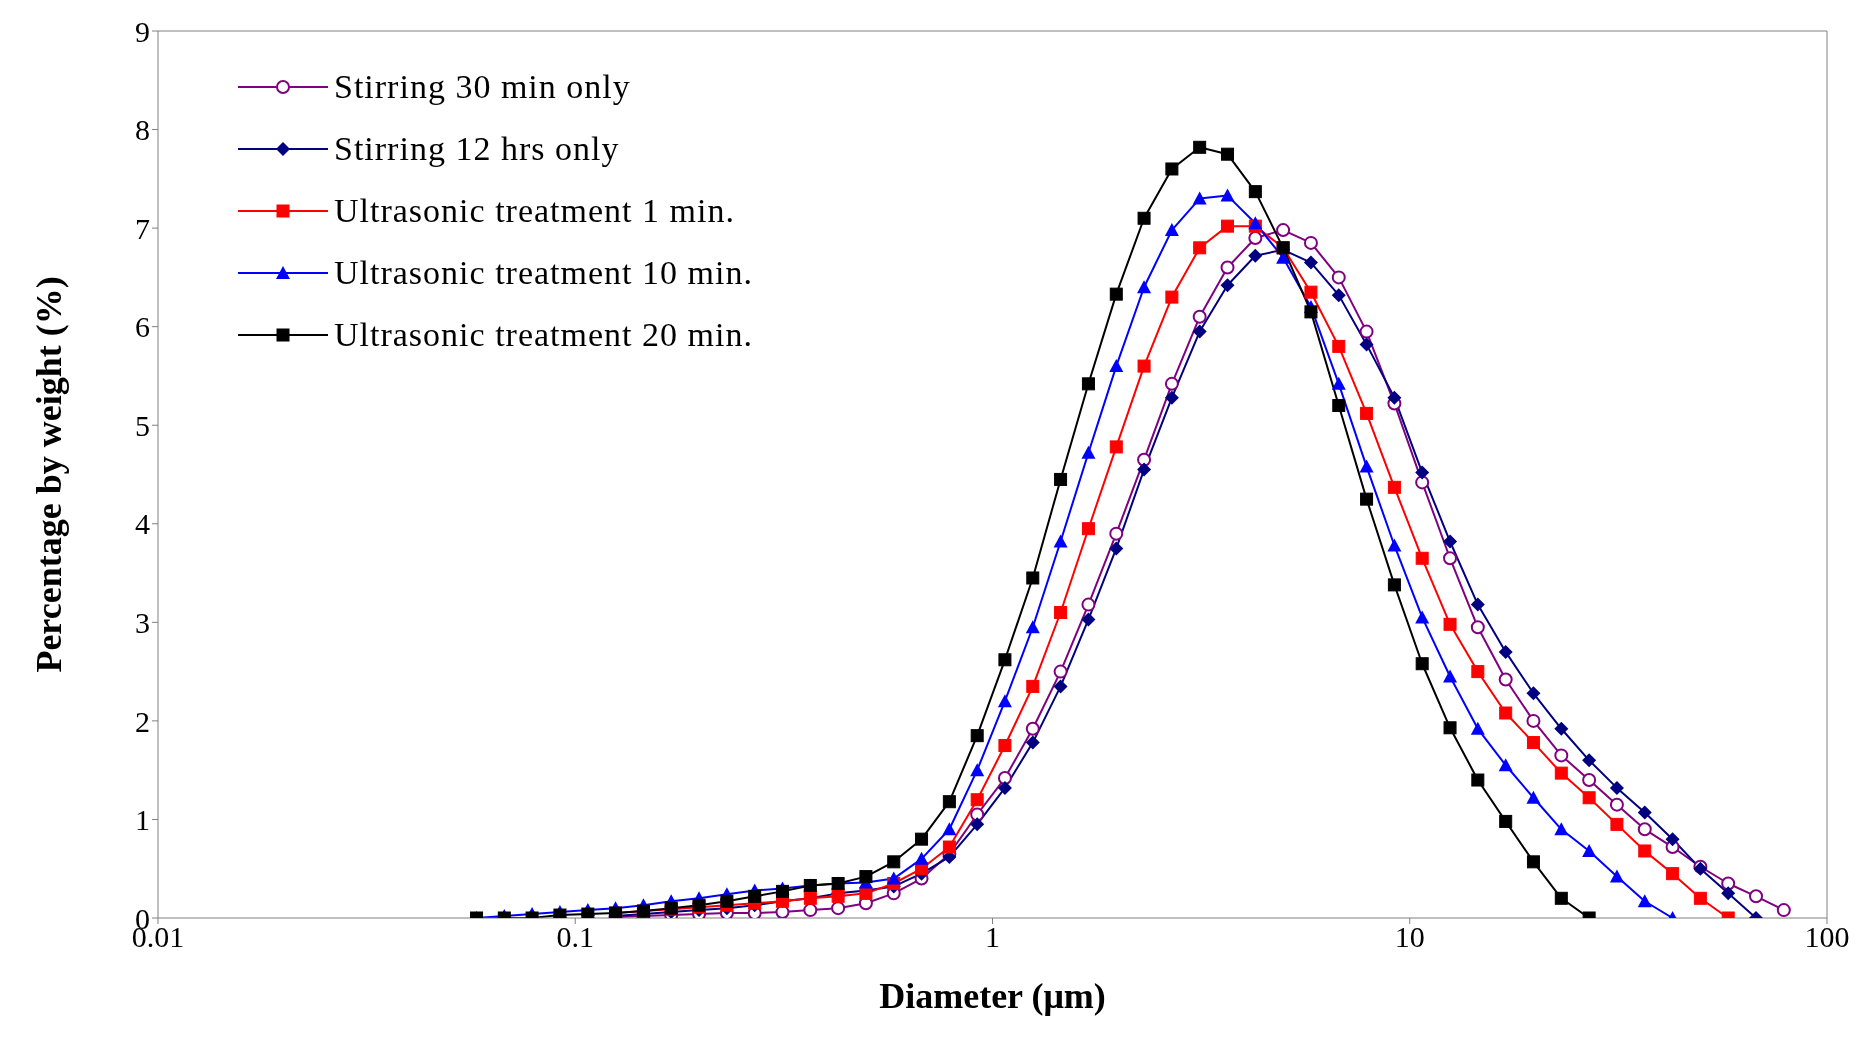  What do you see at coordinates (543, 335) in the screenshot?
I see `legend-label: Ultrasonic treatment 20 min.` at bounding box center [543, 335].